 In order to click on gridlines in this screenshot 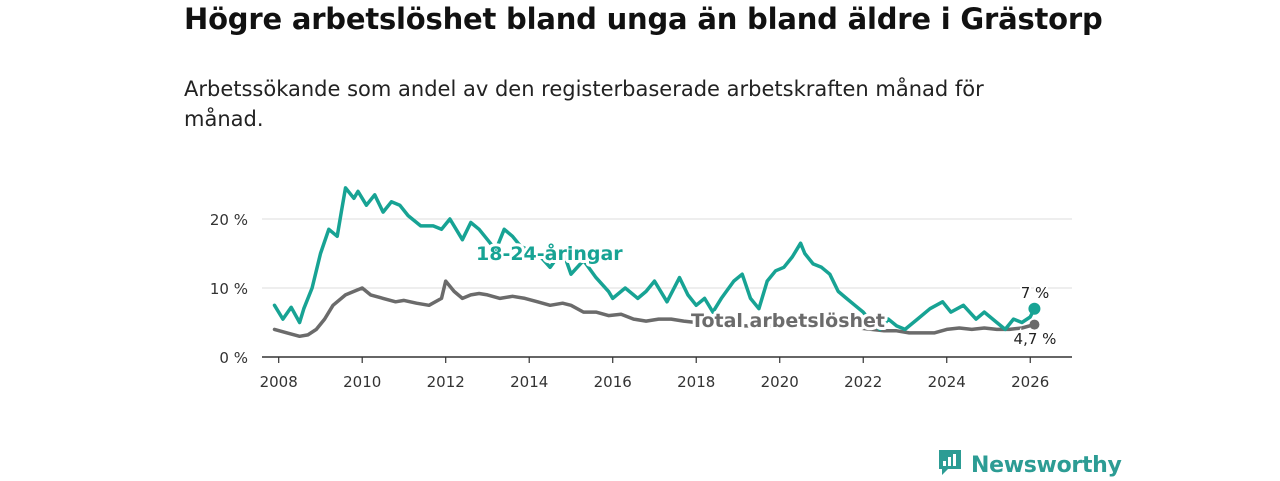, I will do `click(667, 253)`.